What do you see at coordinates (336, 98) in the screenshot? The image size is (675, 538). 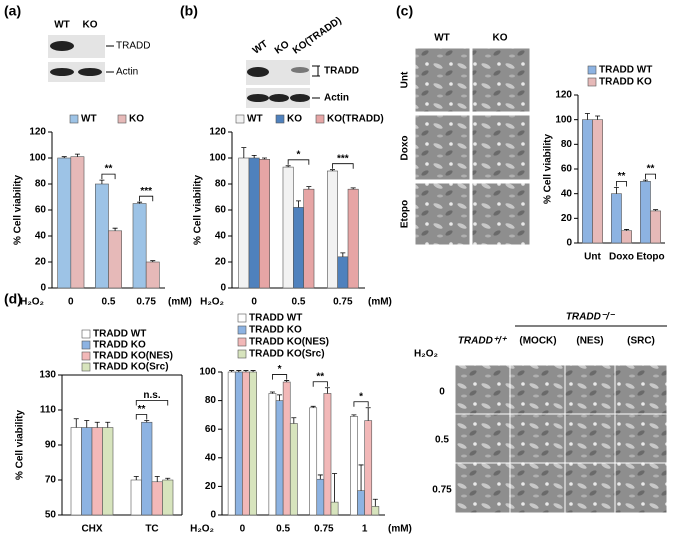 I see `band-label: Actin` at bounding box center [336, 98].